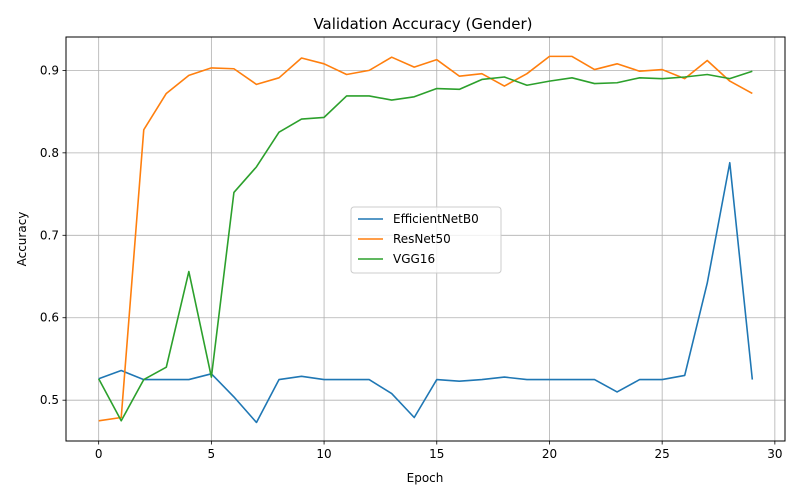 The image size is (800, 500). Describe the element at coordinates (662, 454) in the screenshot. I see `x-tick-label: 25` at that location.